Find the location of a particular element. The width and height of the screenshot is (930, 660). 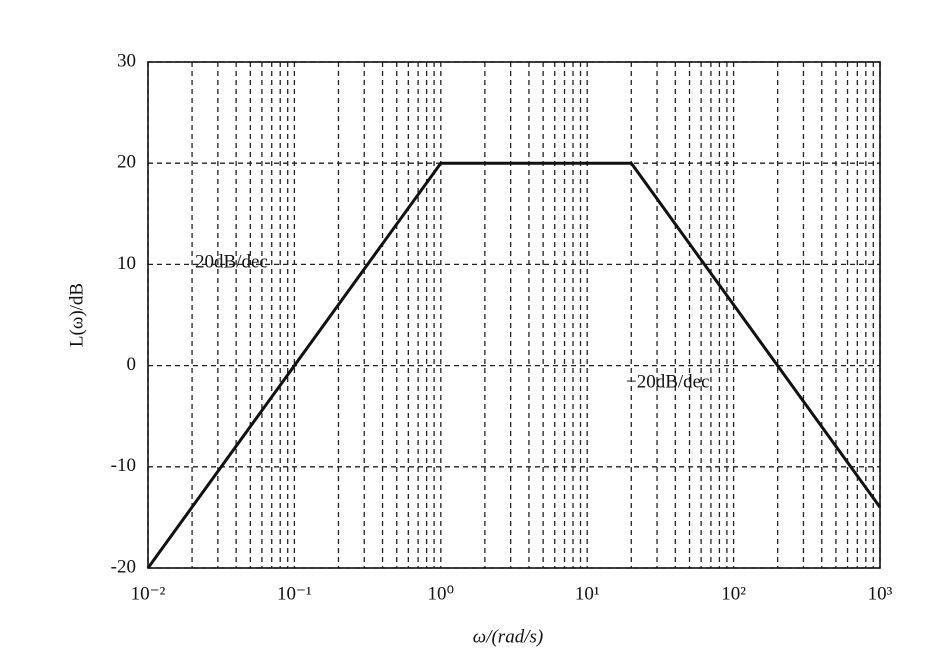

x-tick-label: 10⁻¹ is located at coordinates (294, 593).